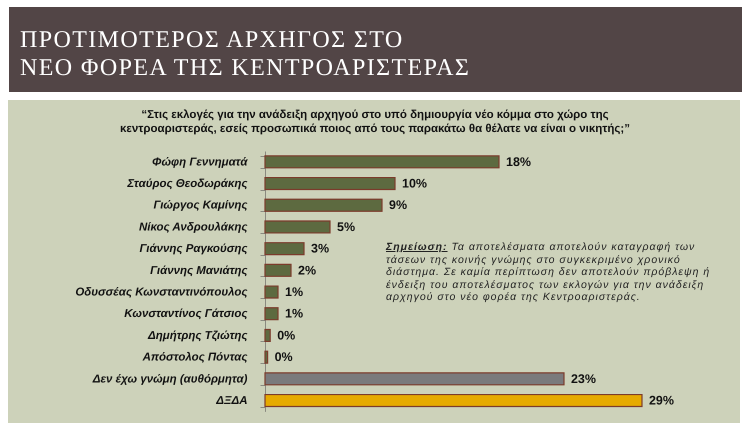 The image size is (750, 430). I want to click on data-label: 23%, so click(583, 379).